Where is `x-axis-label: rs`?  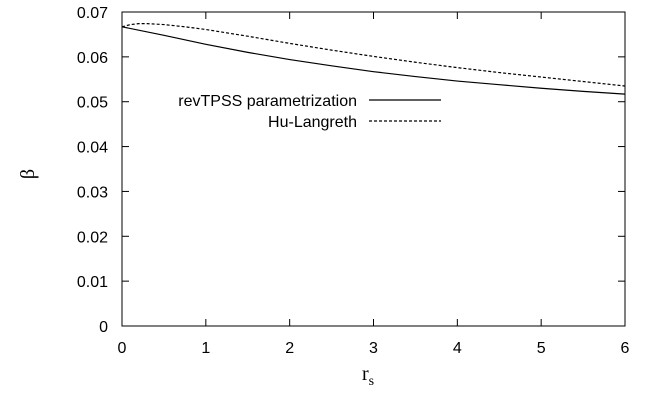 x-axis-label: rs is located at coordinates (368, 376).